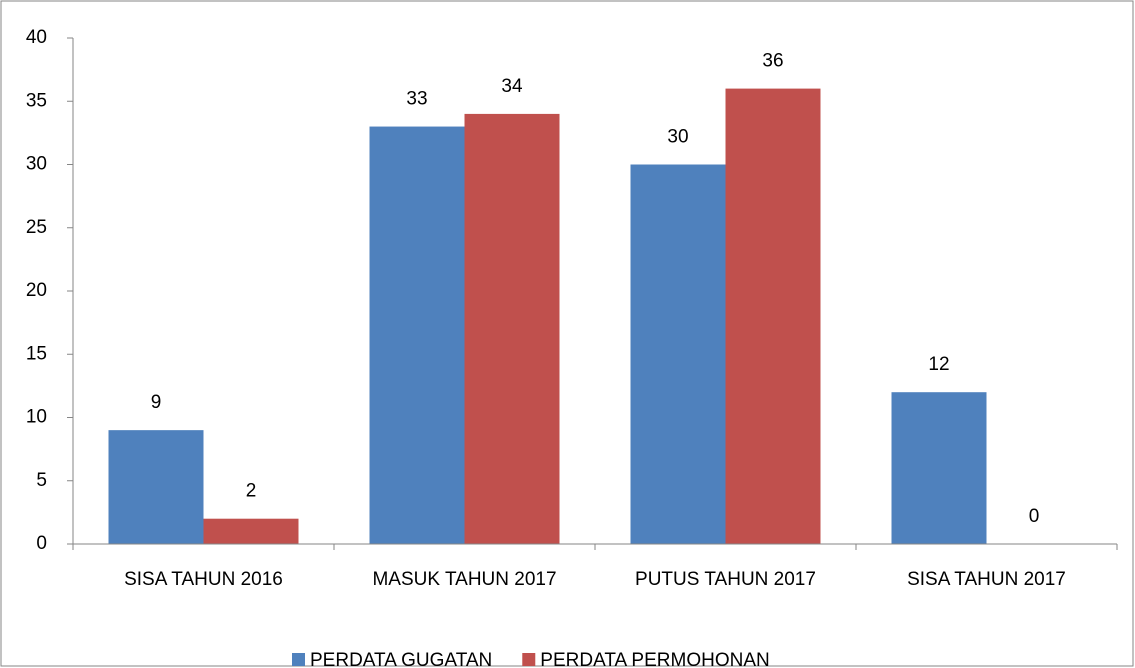 The width and height of the screenshot is (1135, 668). I want to click on y-tick-label: 10, so click(36, 417).